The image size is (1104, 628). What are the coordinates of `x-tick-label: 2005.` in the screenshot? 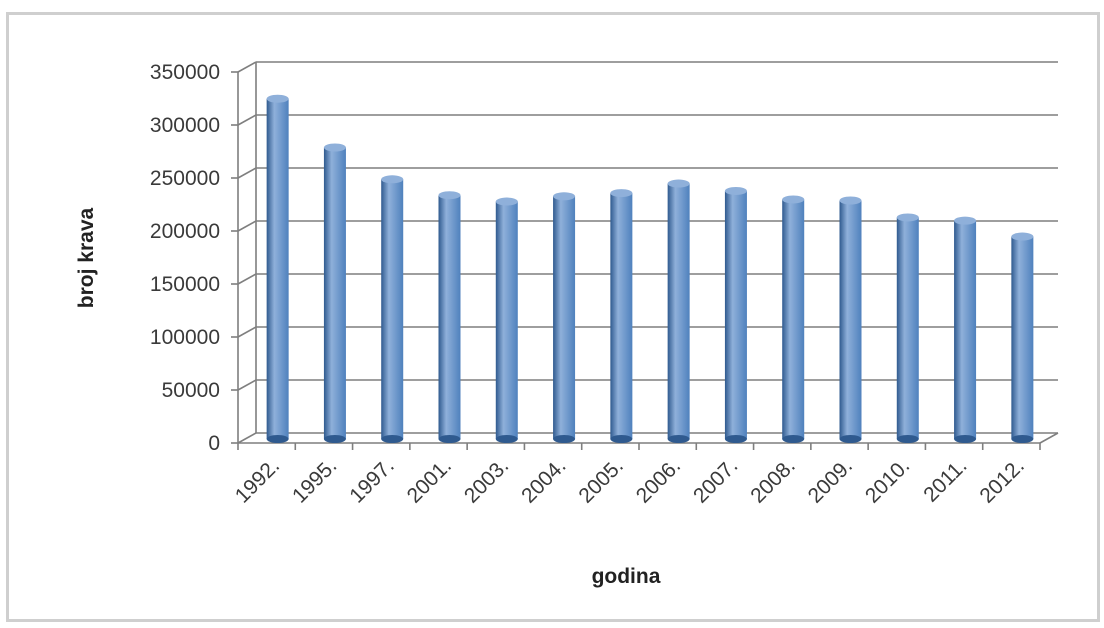 It's located at (600, 480).